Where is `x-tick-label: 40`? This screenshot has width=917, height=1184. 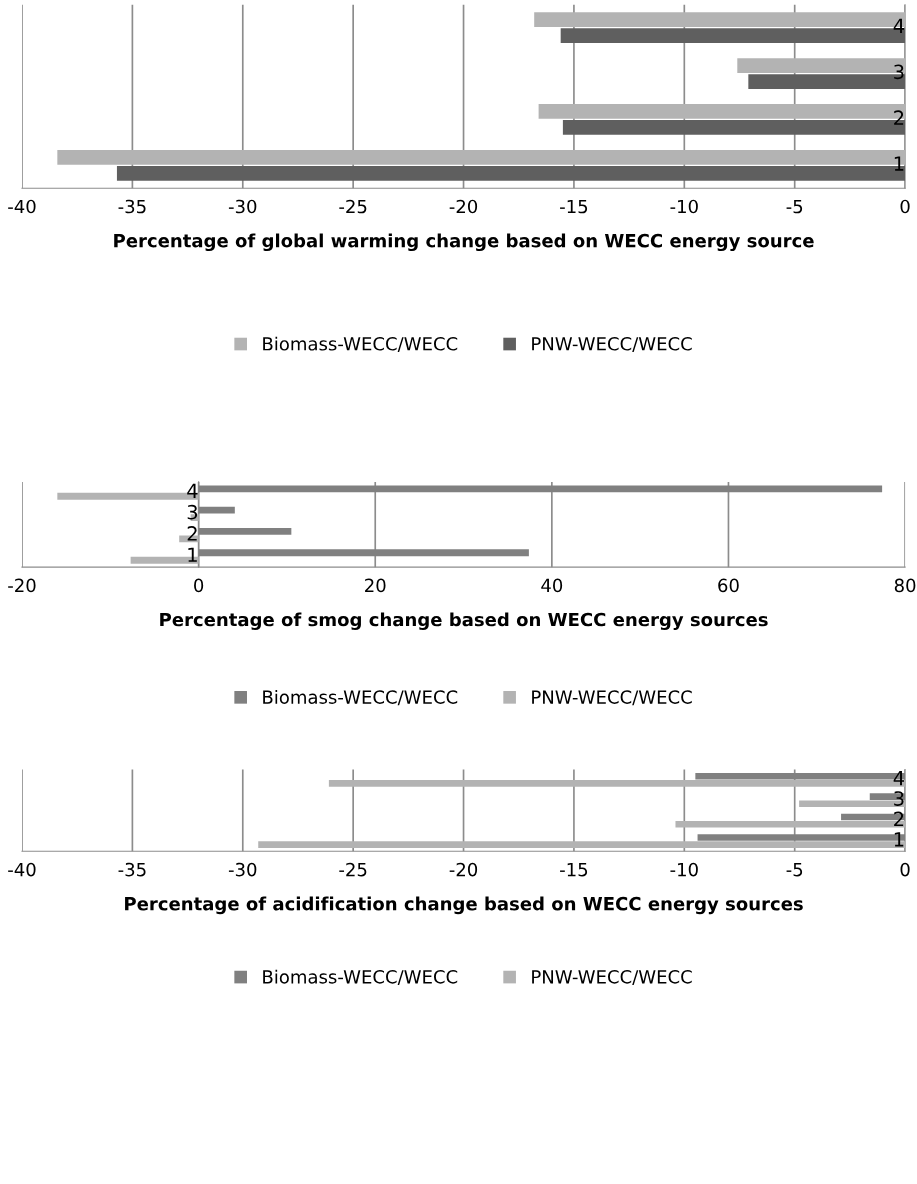
x-tick-label: 40 is located at coordinates (552, 585).